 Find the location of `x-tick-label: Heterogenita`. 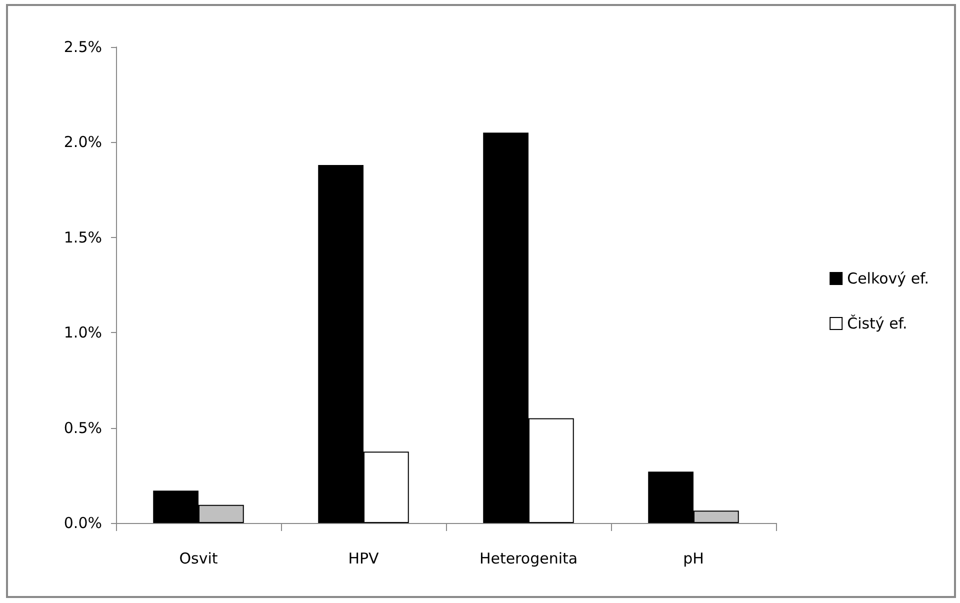

x-tick-label: Heterogenita is located at coordinates (528, 559).